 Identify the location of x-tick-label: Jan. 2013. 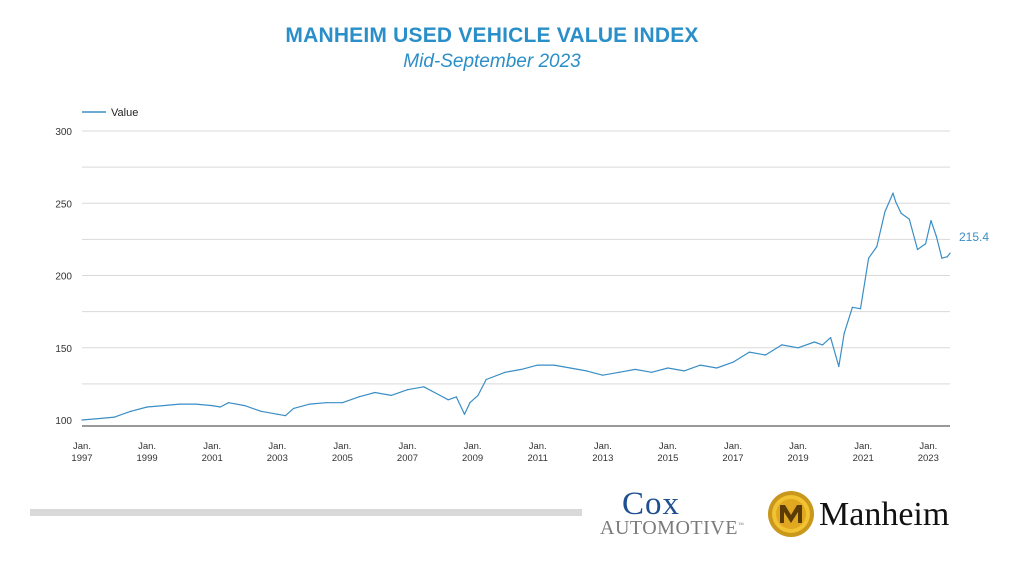
(602, 452).